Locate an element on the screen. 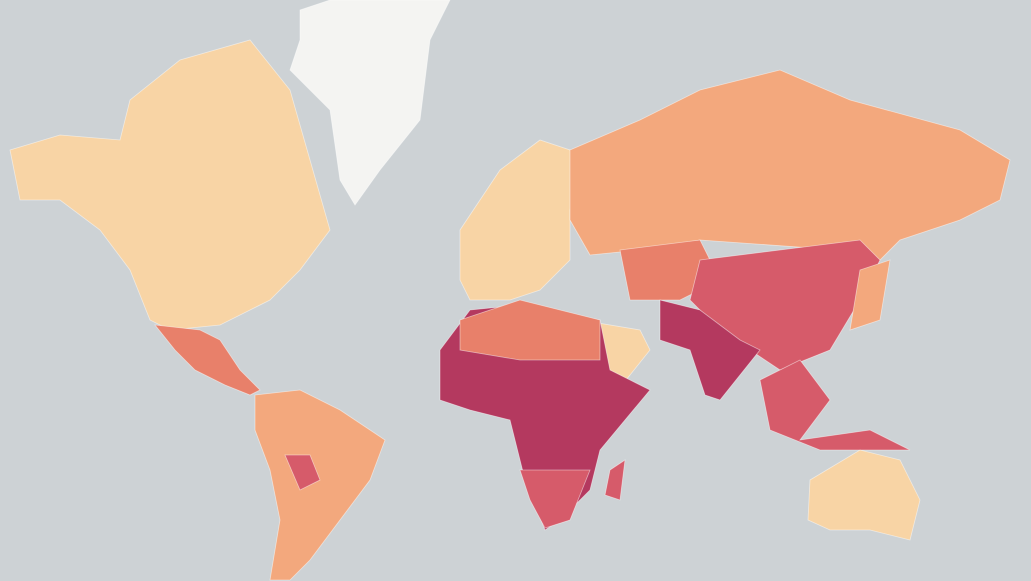 The image size is (1031, 581). south-asia is located at coordinates (710, 350).